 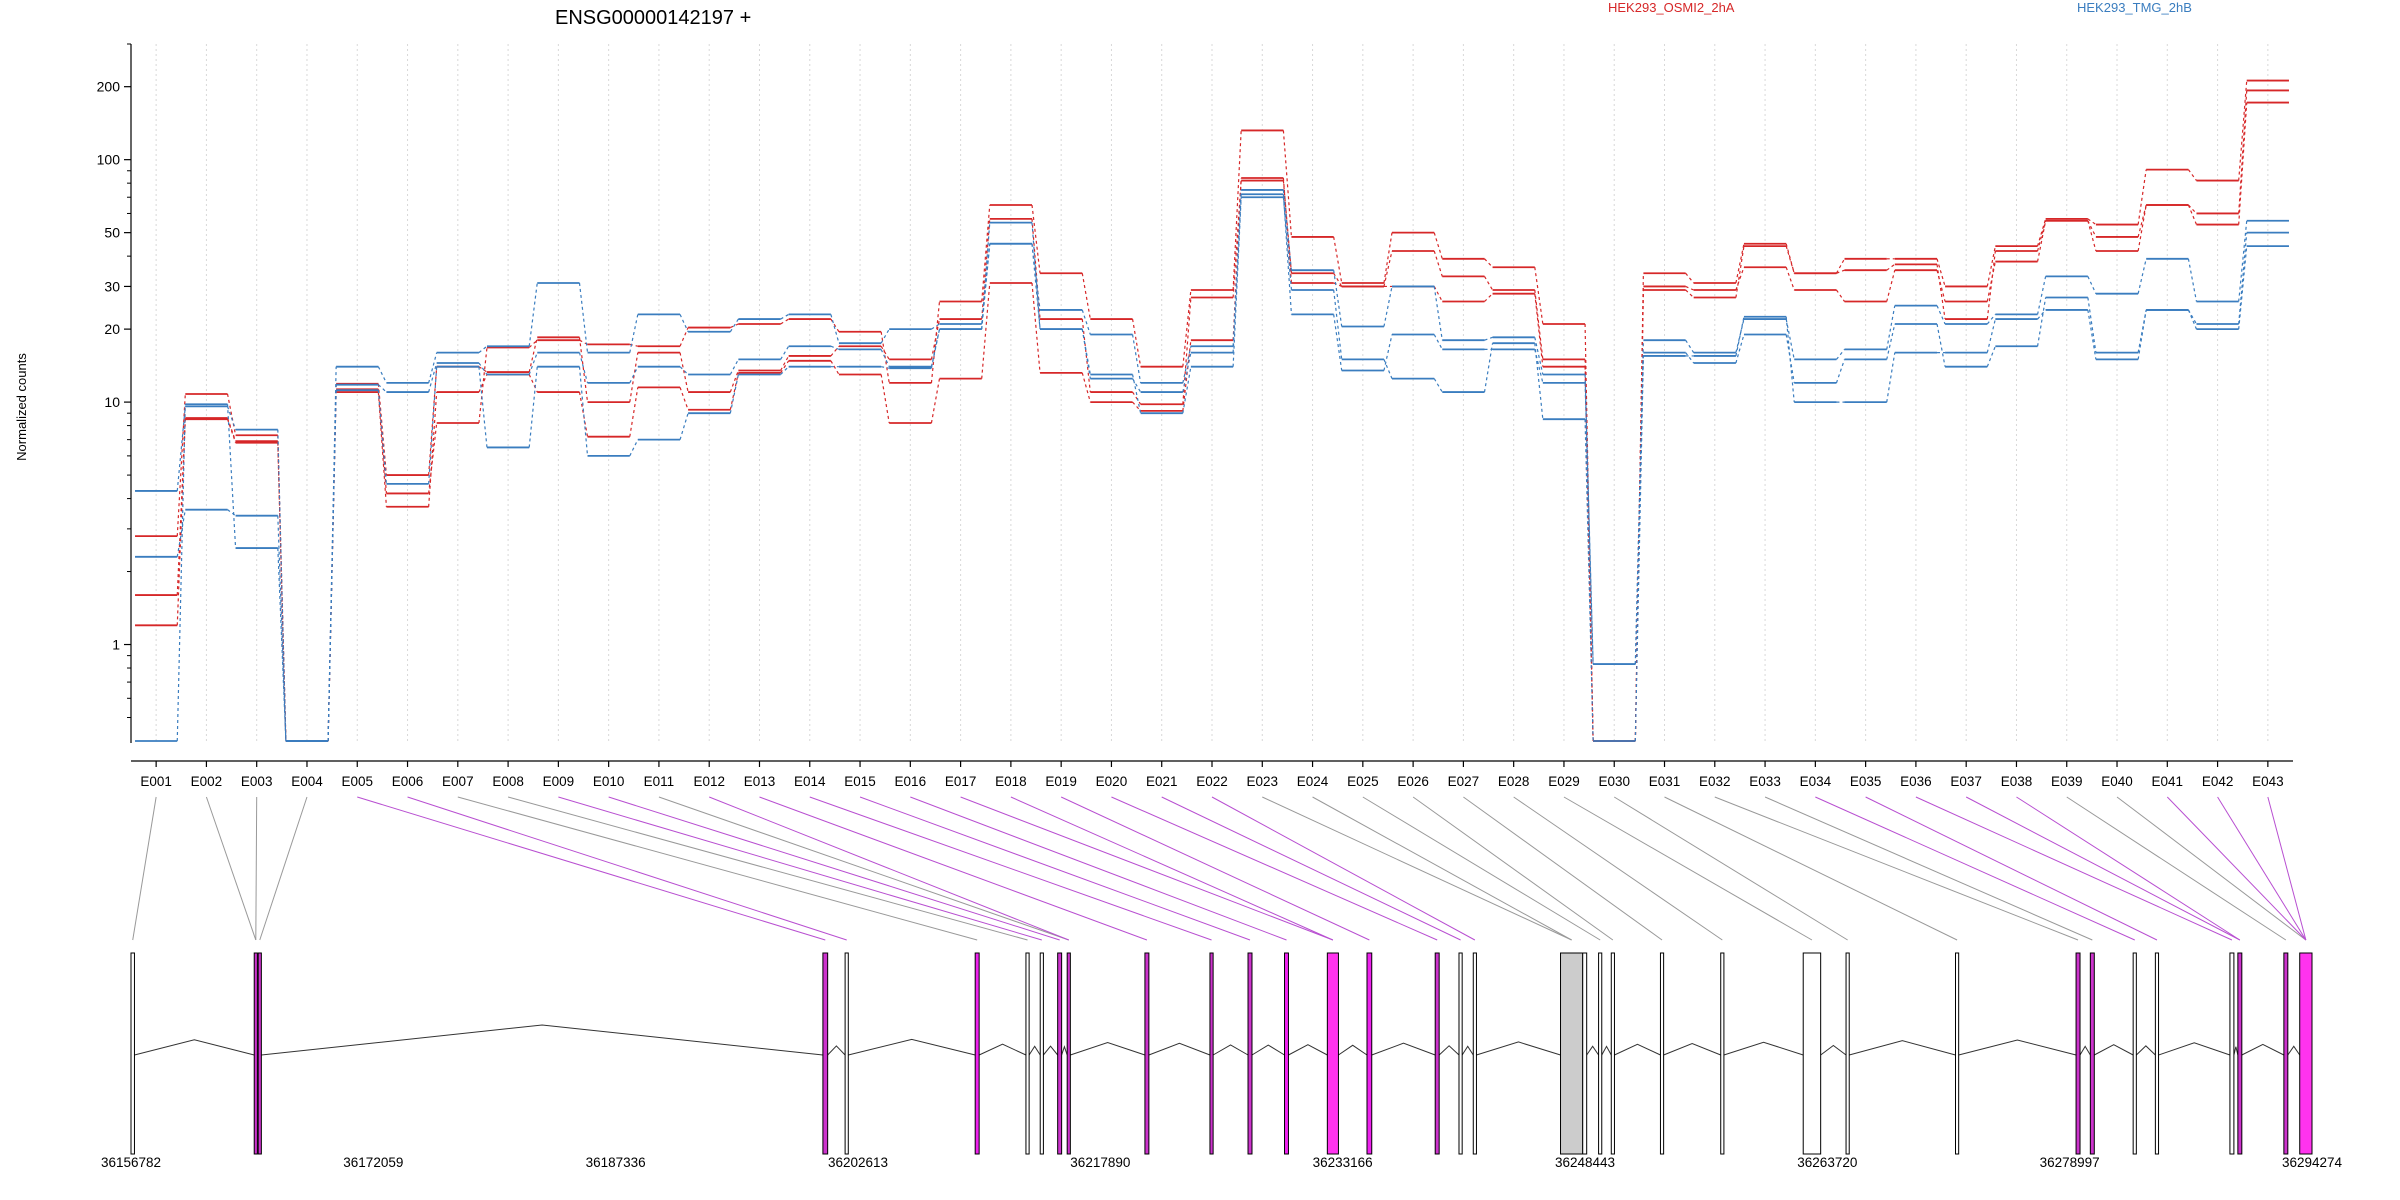 I want to click on x-tick-label: E042, so click(x=2218, y=781).